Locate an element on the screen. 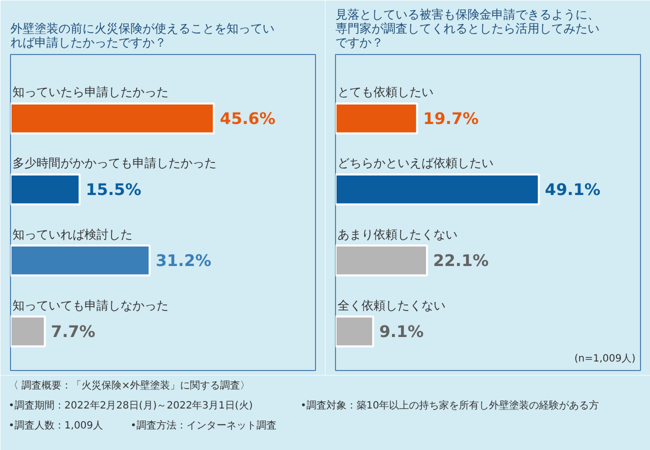 This screenshot has height=450, width=650. y-tick-label: 全く依頼したくない is located at coordinates (392, 305).